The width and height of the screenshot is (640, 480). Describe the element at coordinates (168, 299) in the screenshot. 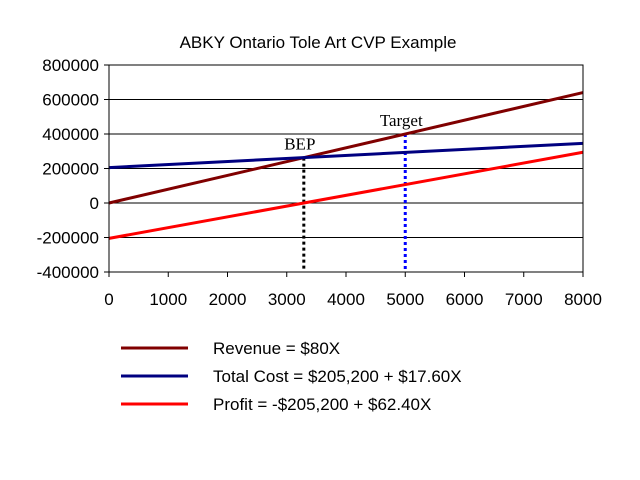

I see `x-tick-label: 1000` at that location.